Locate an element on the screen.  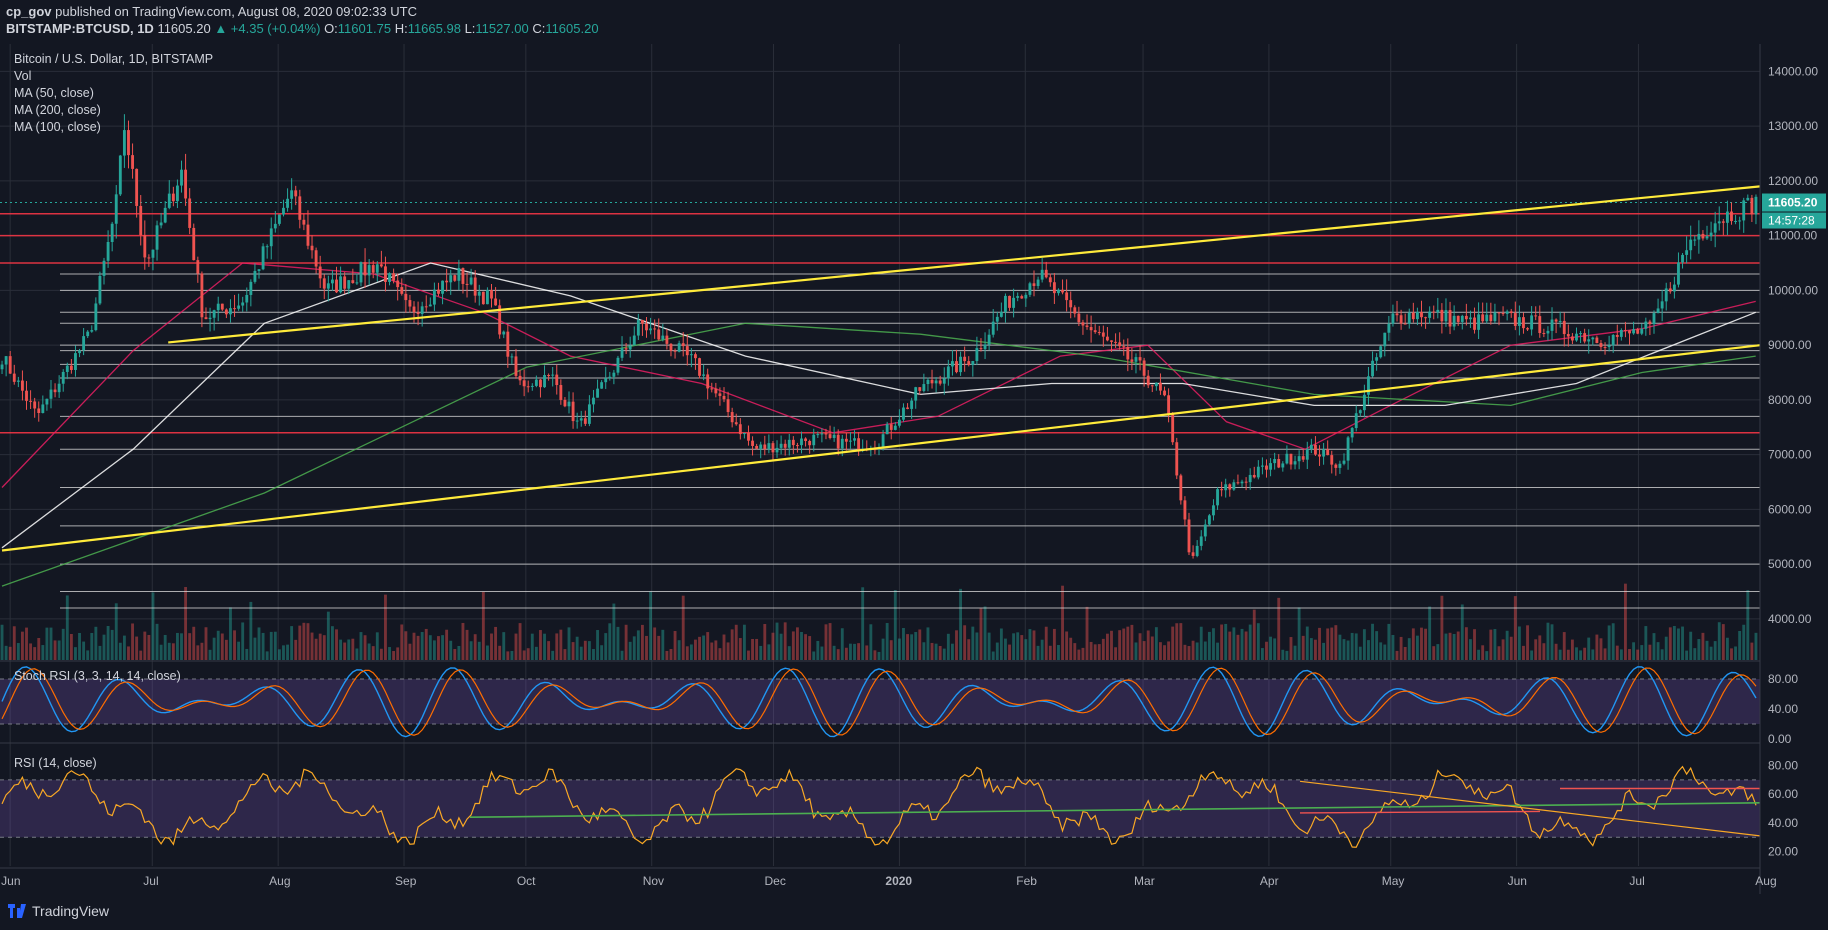
publisher-name: cp_gov is located at coordinates (29, 11).